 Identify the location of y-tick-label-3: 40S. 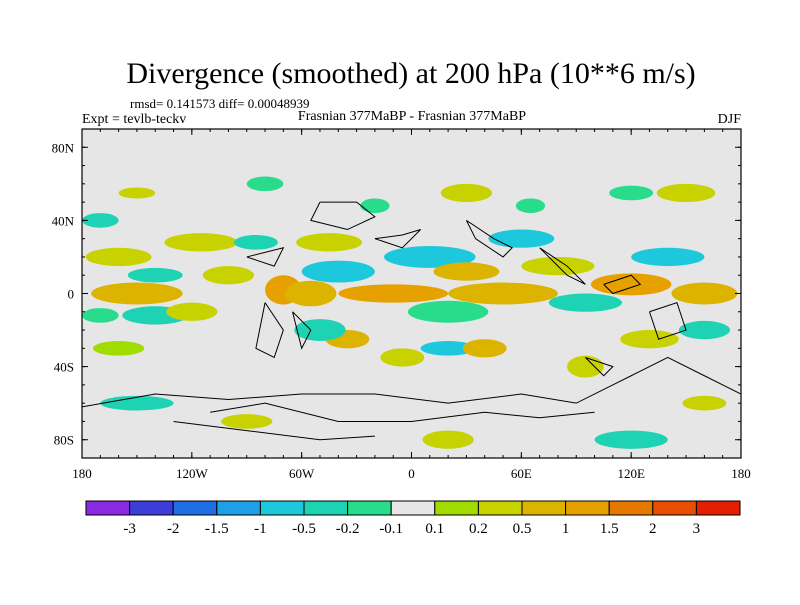
(64, 367).